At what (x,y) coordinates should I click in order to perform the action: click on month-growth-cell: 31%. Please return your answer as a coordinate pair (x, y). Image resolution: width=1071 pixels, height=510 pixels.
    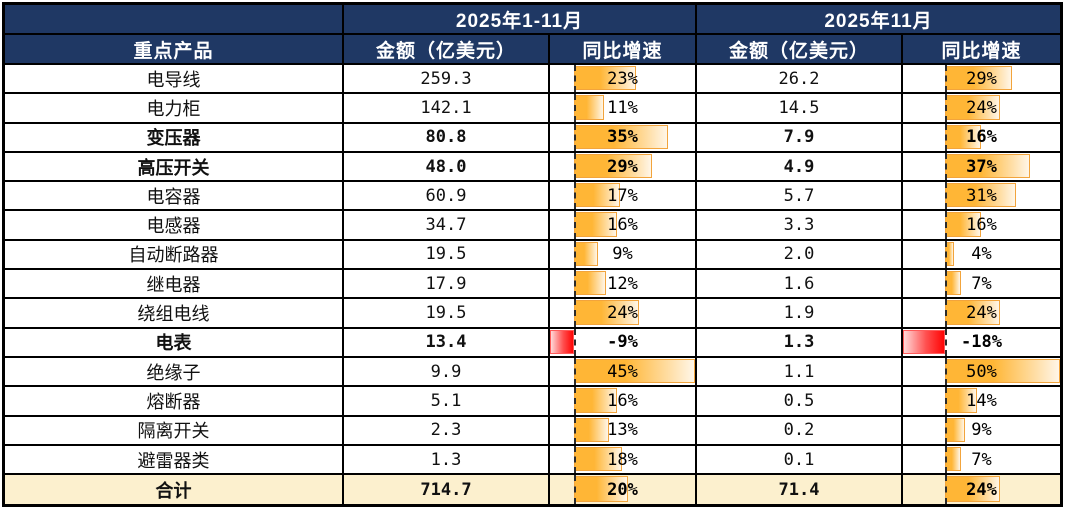
    Looking at the image, I should click on (981, 197).